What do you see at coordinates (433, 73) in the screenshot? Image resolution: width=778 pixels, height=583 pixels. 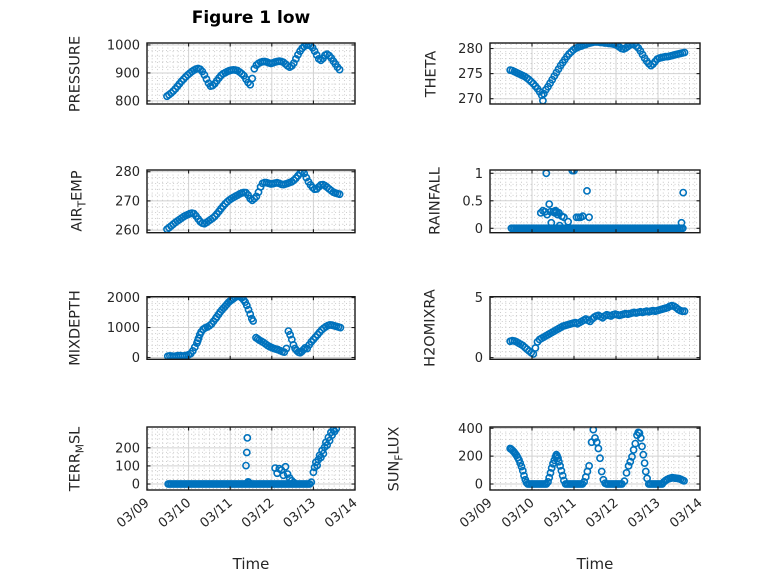 I see `ylabel-theta: THETA` at bounding box center [433, 73].